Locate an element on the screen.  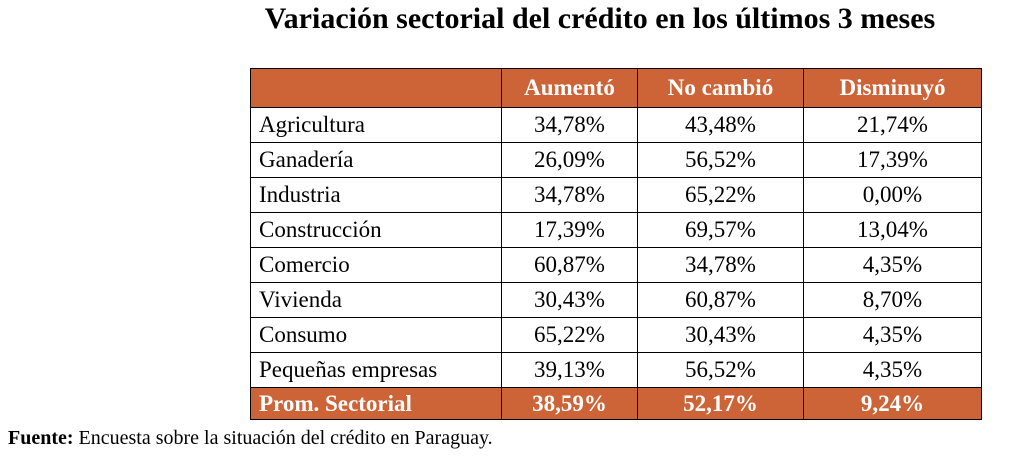
cell: 21,74% is located at coordinates (892, 125).